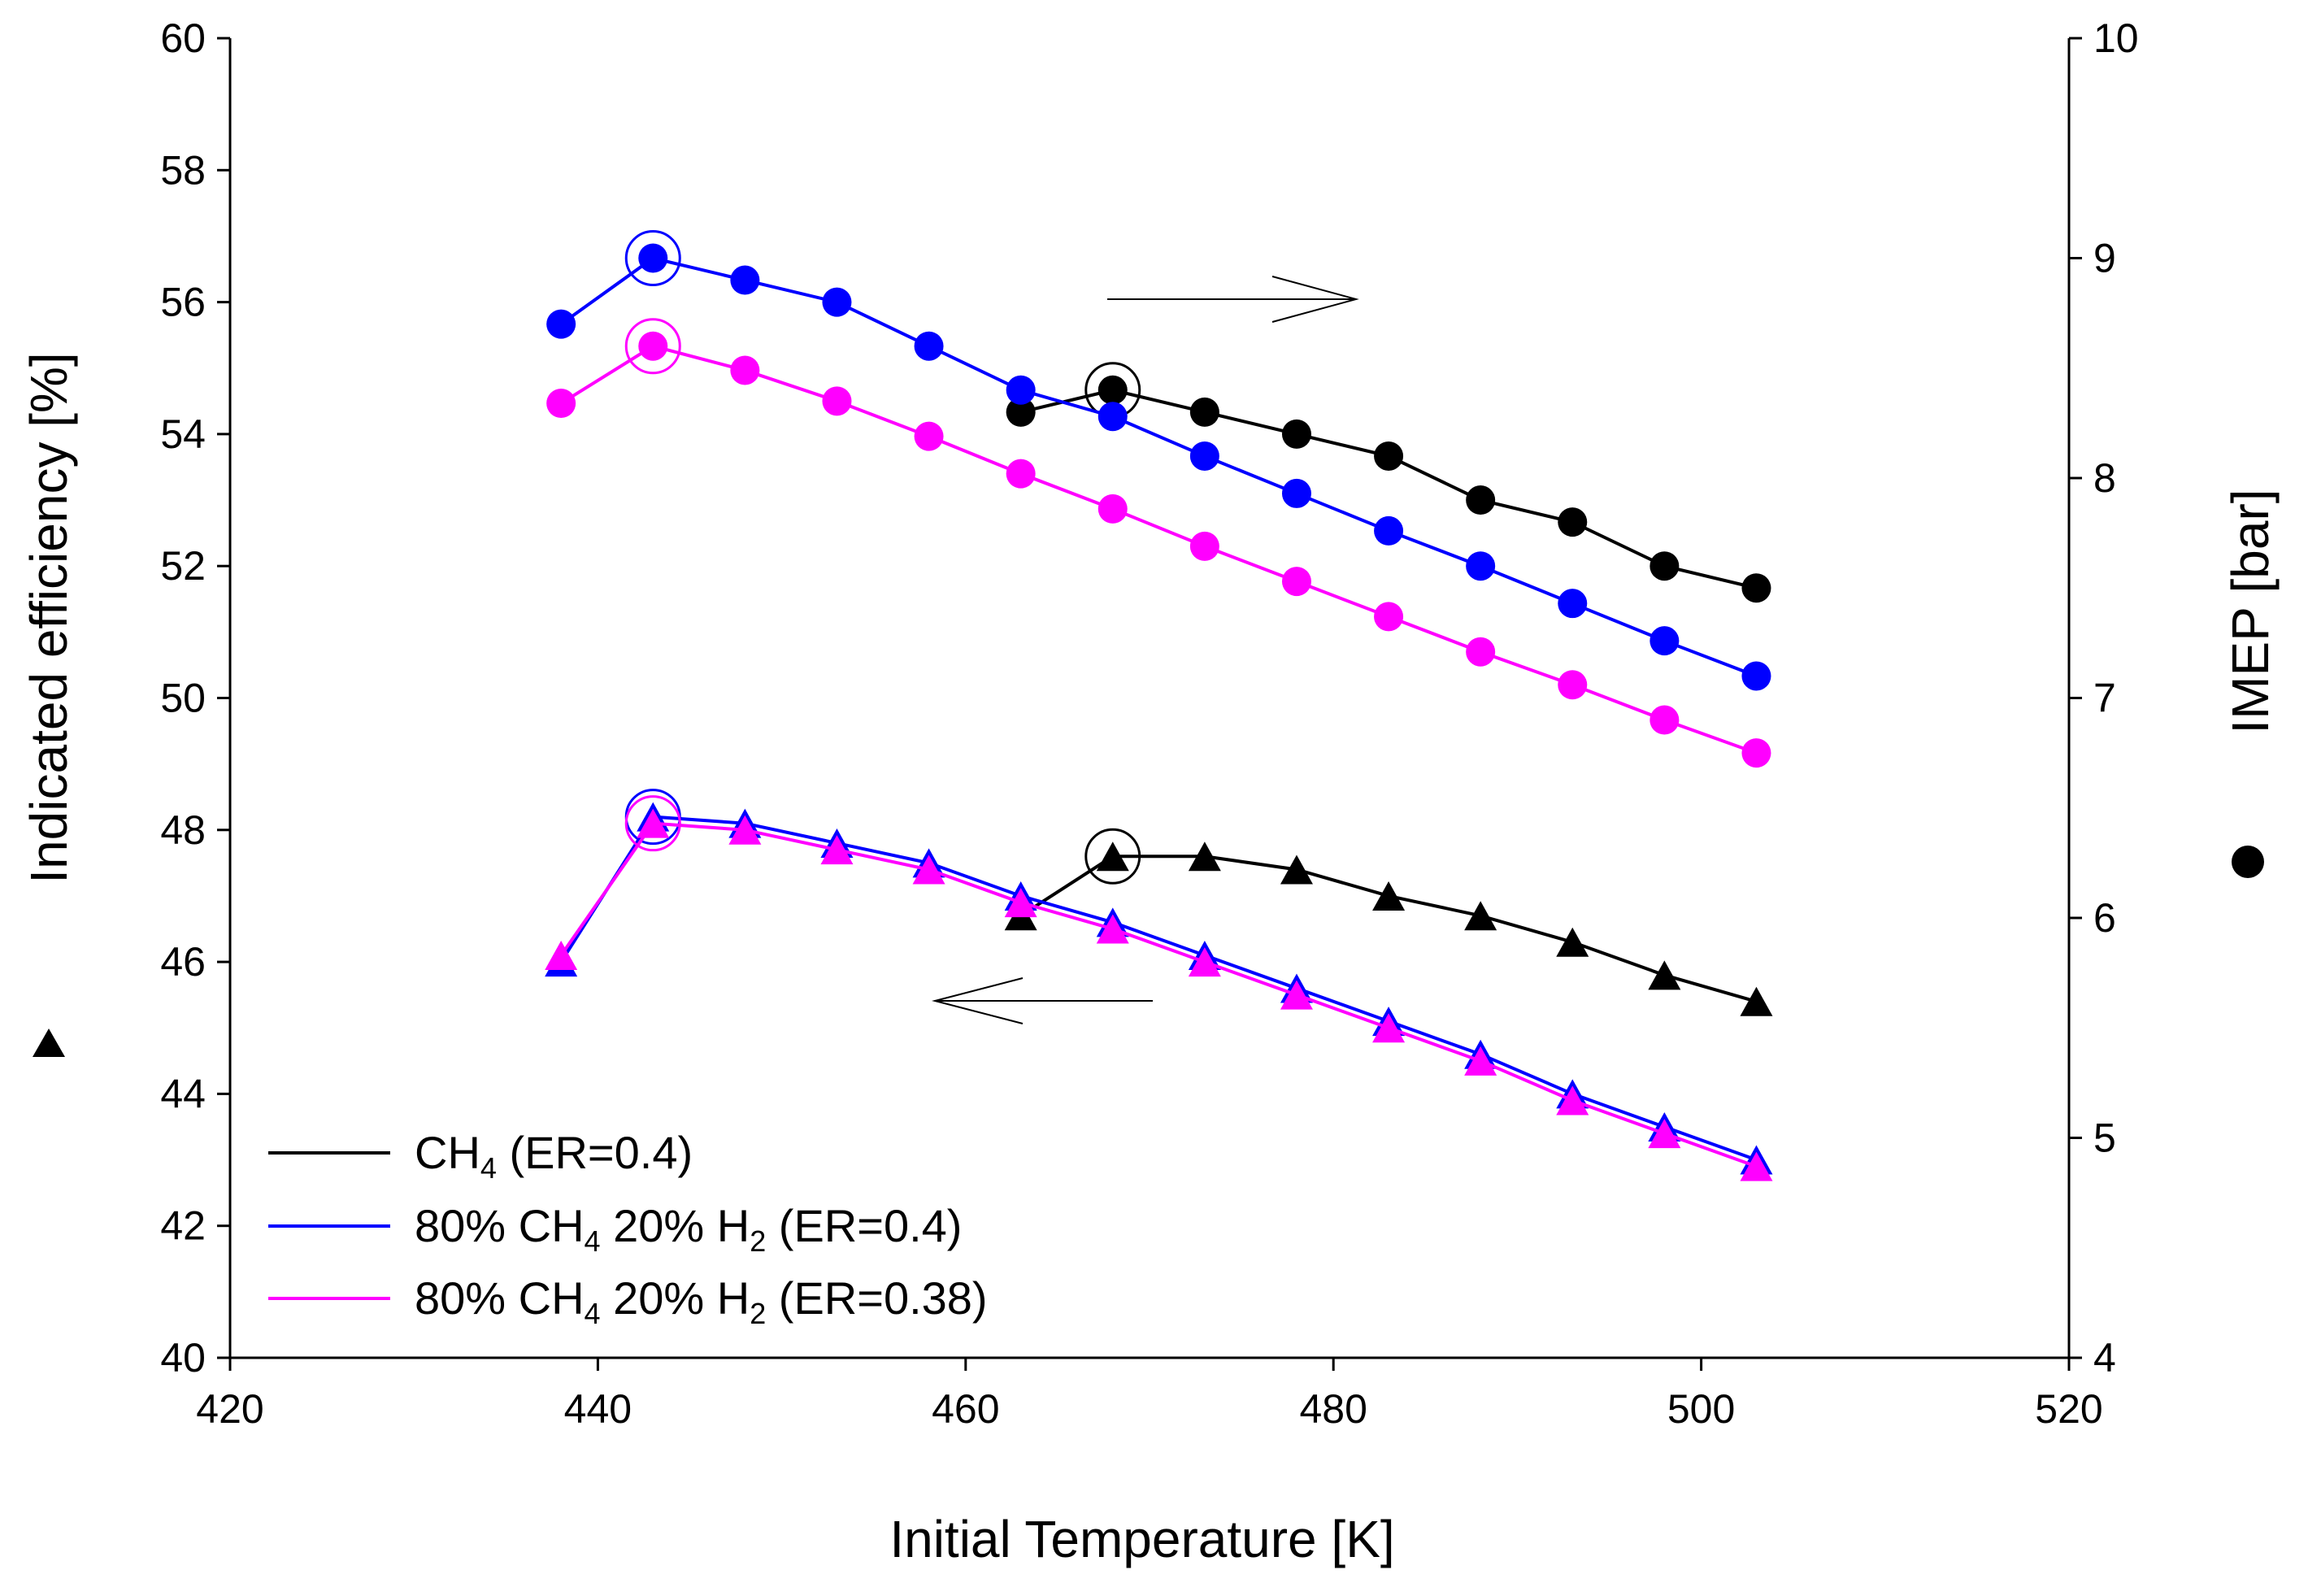 The width and height of the screenshot is (2308, 1596). I want to click on y-right-tick-label: 8, so click(2104, 478).